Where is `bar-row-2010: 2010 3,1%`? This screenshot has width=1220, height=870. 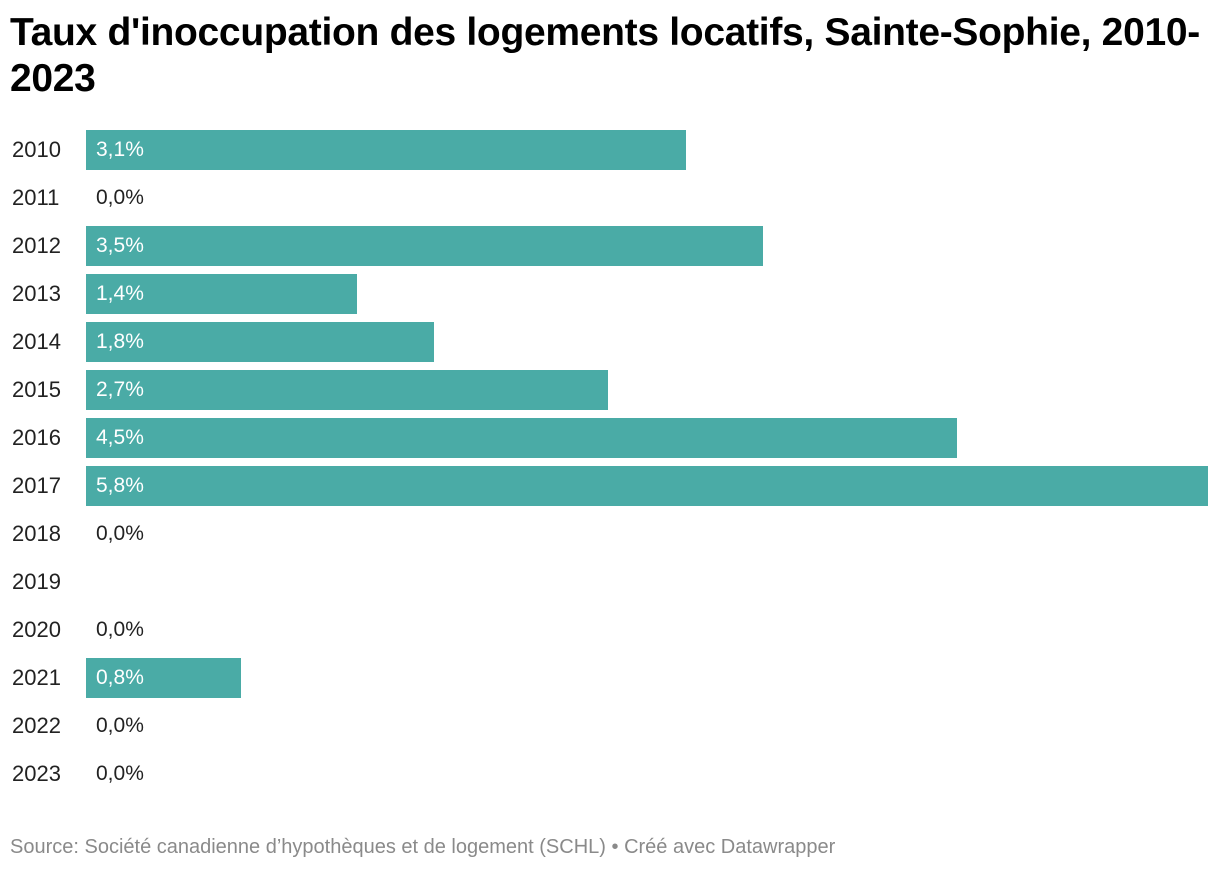 bar-row-2010: 2010 3,1% is located at coordinates (610, 150).